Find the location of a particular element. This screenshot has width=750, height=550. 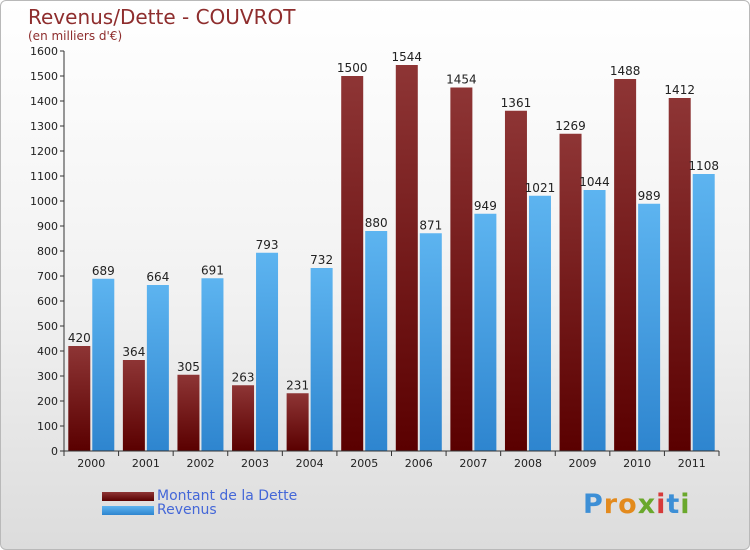

data-label-revenue: 989 is located at coordinates (649, 196).